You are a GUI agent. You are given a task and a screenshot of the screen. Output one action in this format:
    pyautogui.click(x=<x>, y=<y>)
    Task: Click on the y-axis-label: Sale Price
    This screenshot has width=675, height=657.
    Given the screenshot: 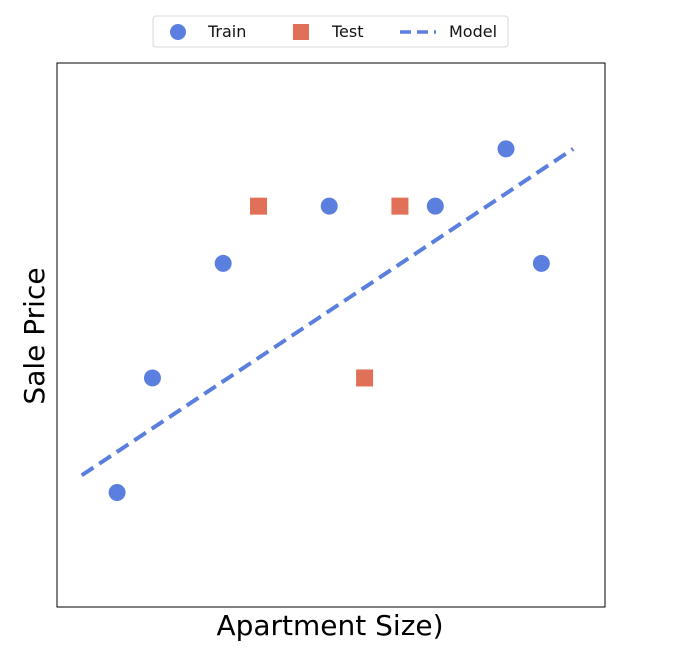 What is the action you would take?
    pyautogui.click(x=34, y=335)
    